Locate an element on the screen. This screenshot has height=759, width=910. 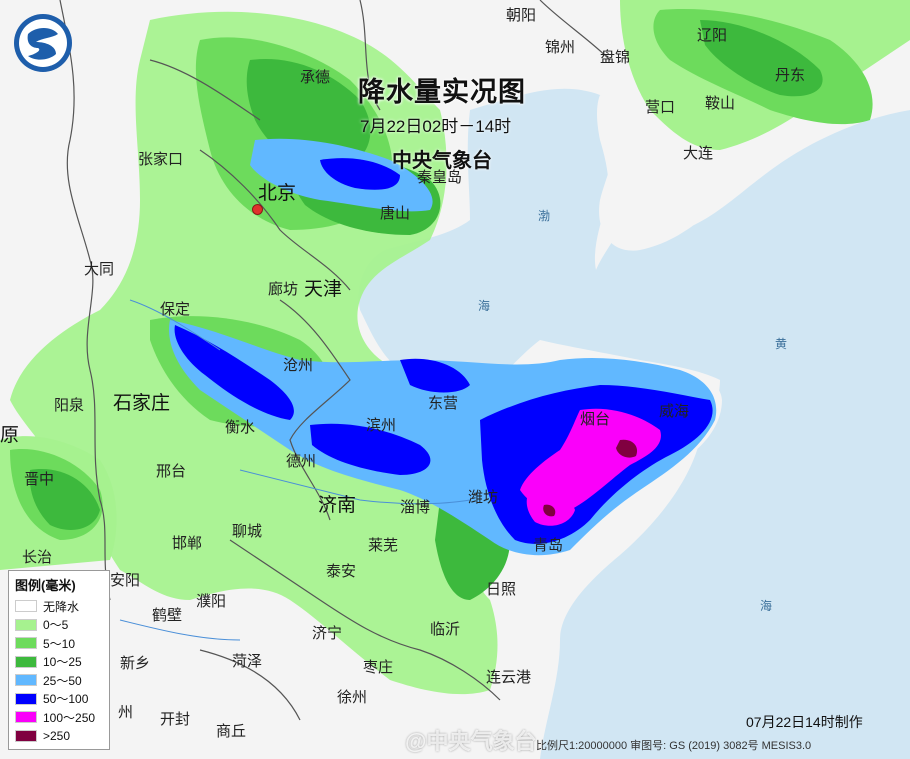
place-label: 商丘 is located at coordinates (231, 731).